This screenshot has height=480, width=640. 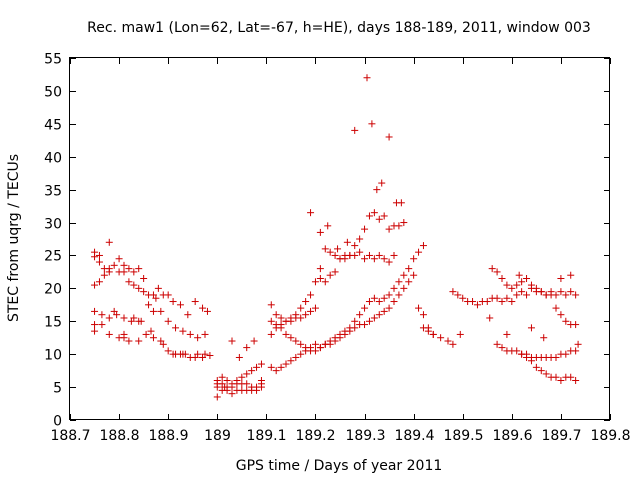 I want to click on y-tick-label: 30, so click(x=53, y=225).